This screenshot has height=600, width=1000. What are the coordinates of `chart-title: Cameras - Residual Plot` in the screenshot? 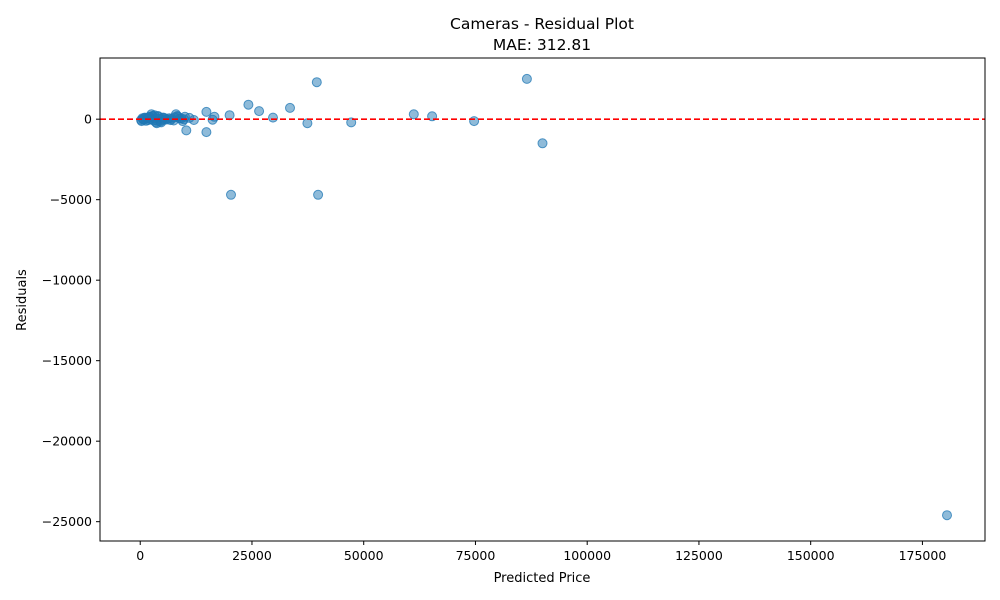 It's located at (542, 24).